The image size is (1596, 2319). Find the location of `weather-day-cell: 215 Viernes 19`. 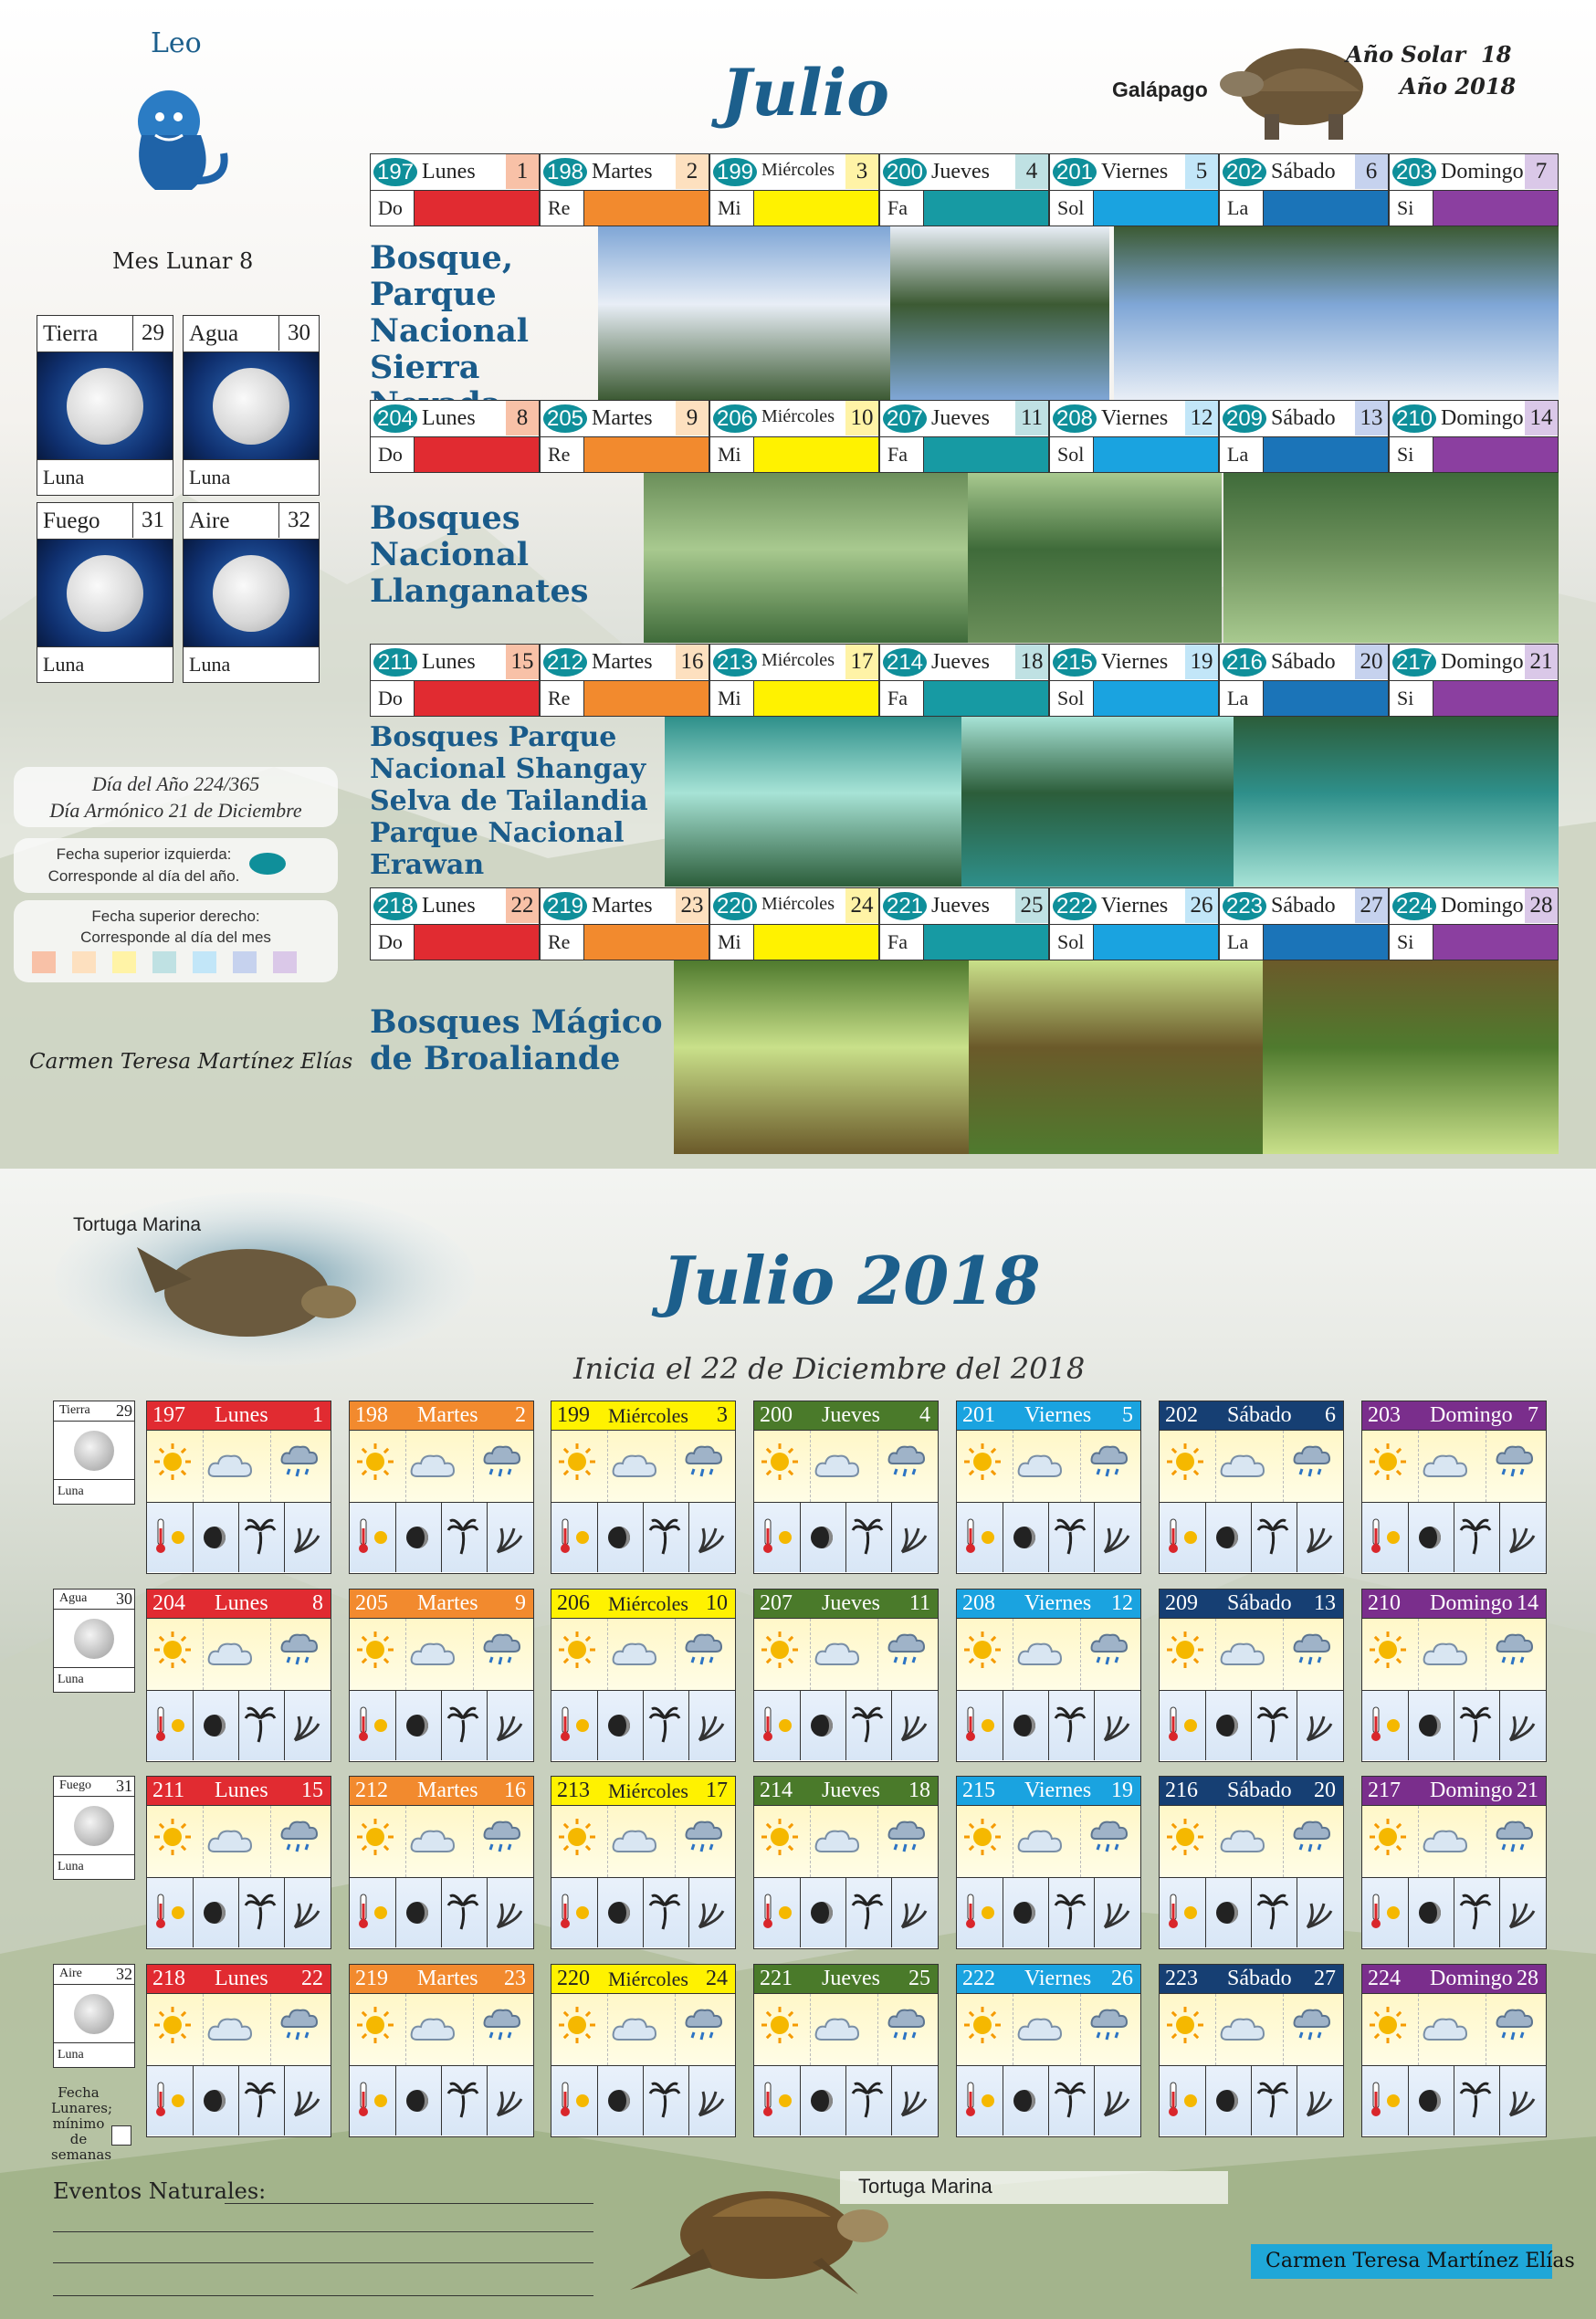

weather-day-cell: 215 Viernes 19 is located at coordinates (1048, 1862).